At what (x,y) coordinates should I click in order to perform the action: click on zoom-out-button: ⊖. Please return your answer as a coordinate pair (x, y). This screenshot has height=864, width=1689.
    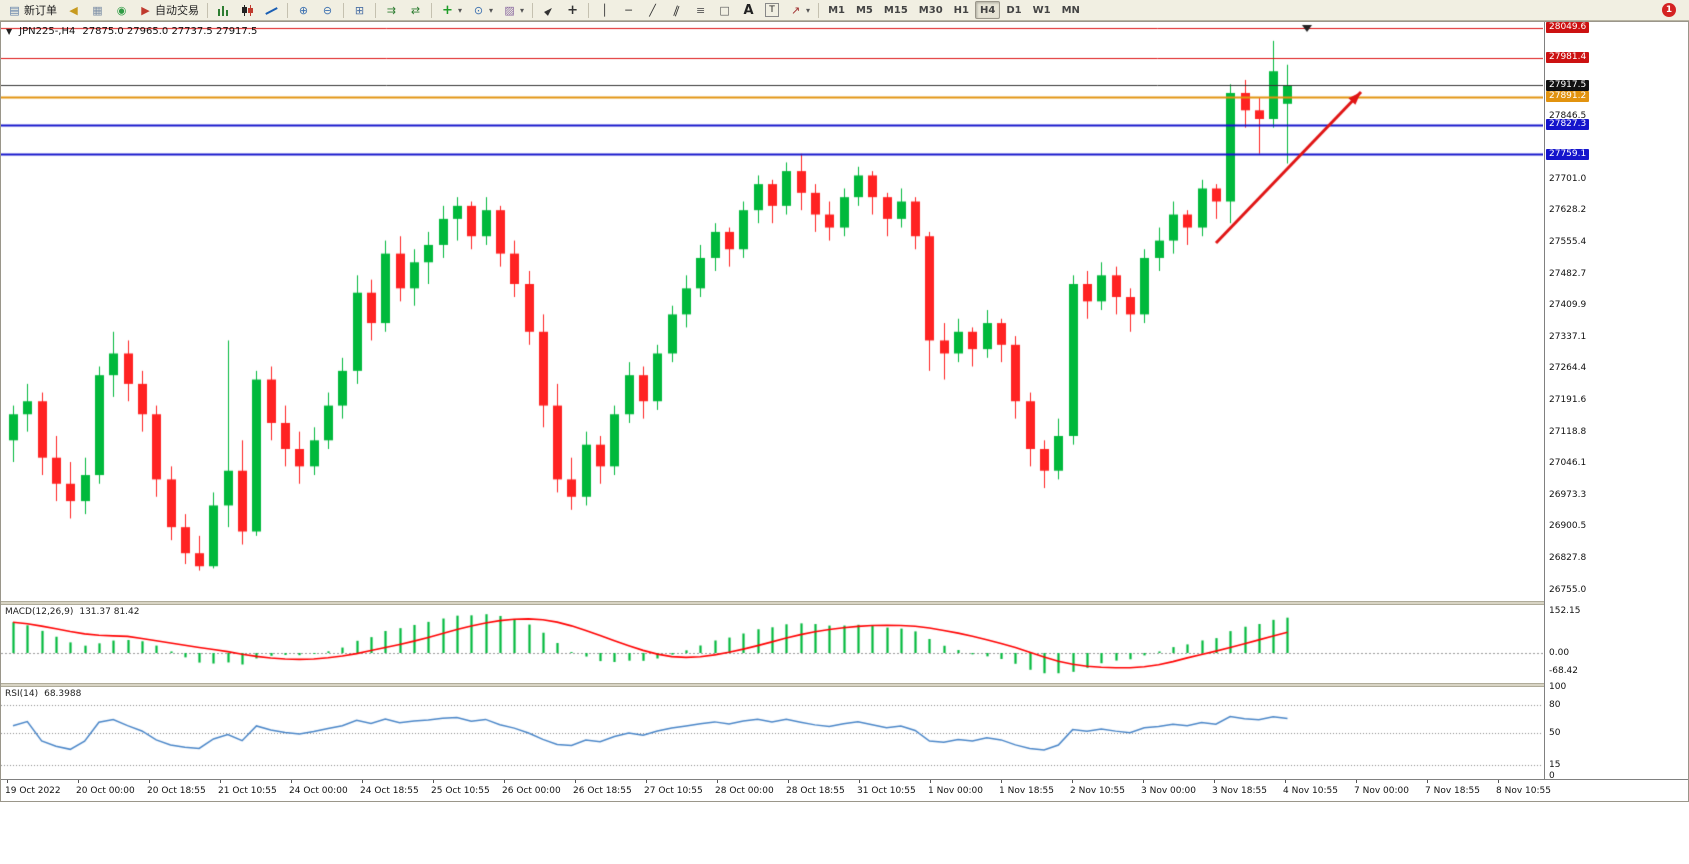
    Looking at the image, I should click on (327, 10).